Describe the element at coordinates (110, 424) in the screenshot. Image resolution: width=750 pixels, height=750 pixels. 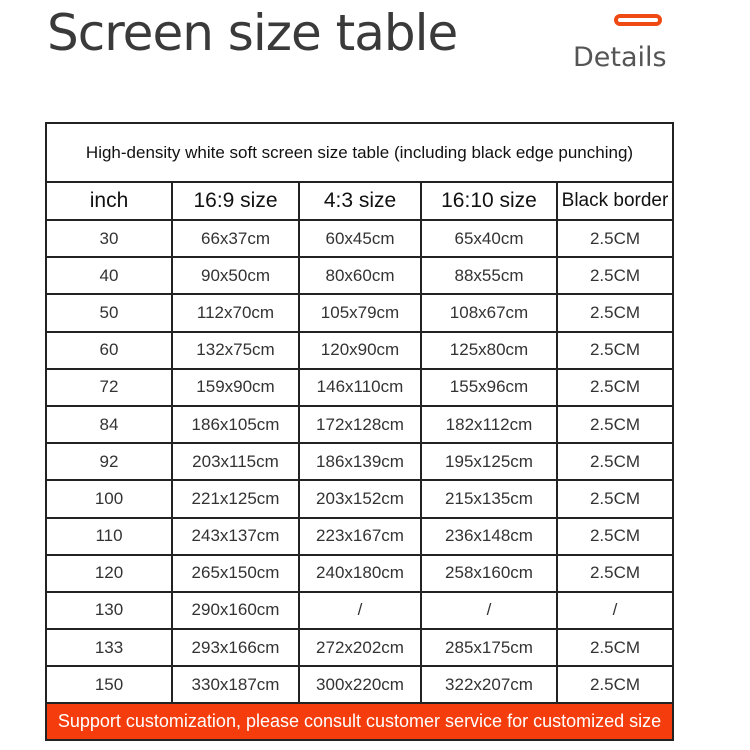
I see `table-cell: 84` at that location.